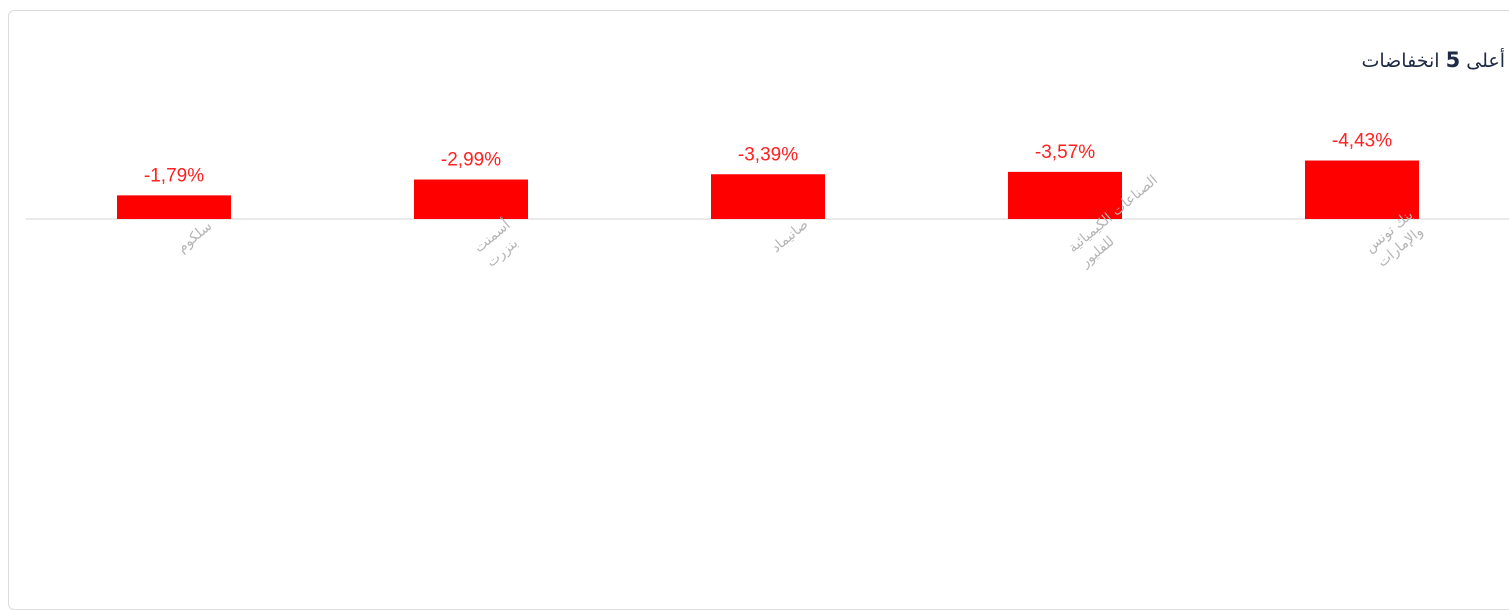  I want to click on category-label-line: سلكوم, so click(194, 237).